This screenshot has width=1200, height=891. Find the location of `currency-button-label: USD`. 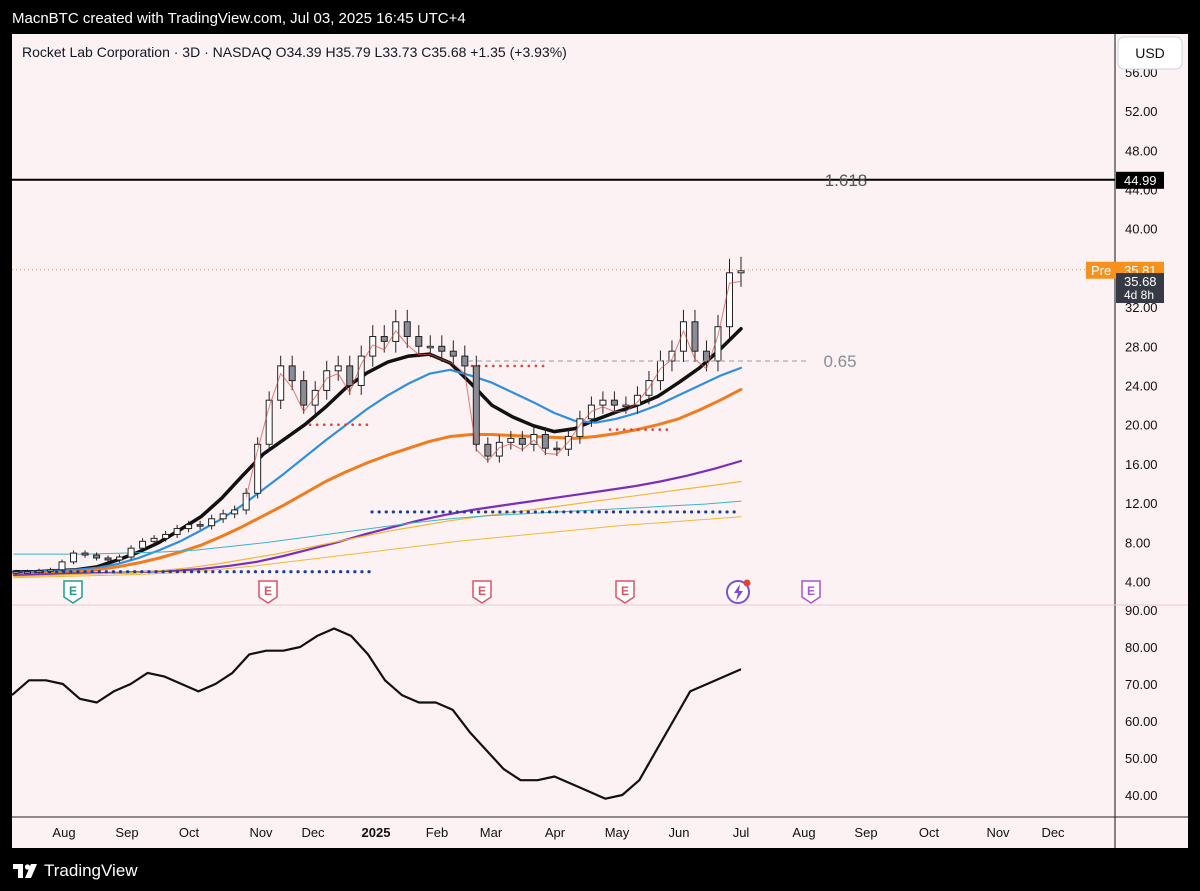

currency-button-label: USD is located at coordinates (1150, 53).